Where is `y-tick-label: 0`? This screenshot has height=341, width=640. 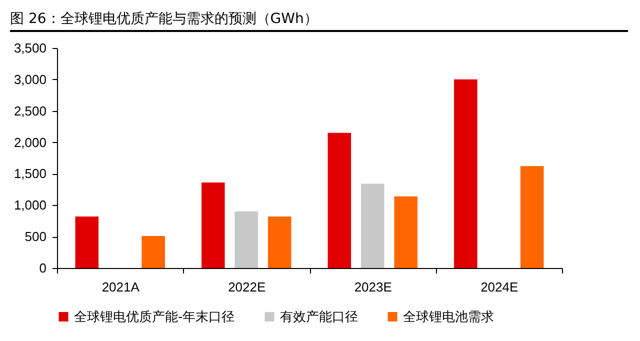 y-tick-label: 0 is located at coordinates (42, 268).